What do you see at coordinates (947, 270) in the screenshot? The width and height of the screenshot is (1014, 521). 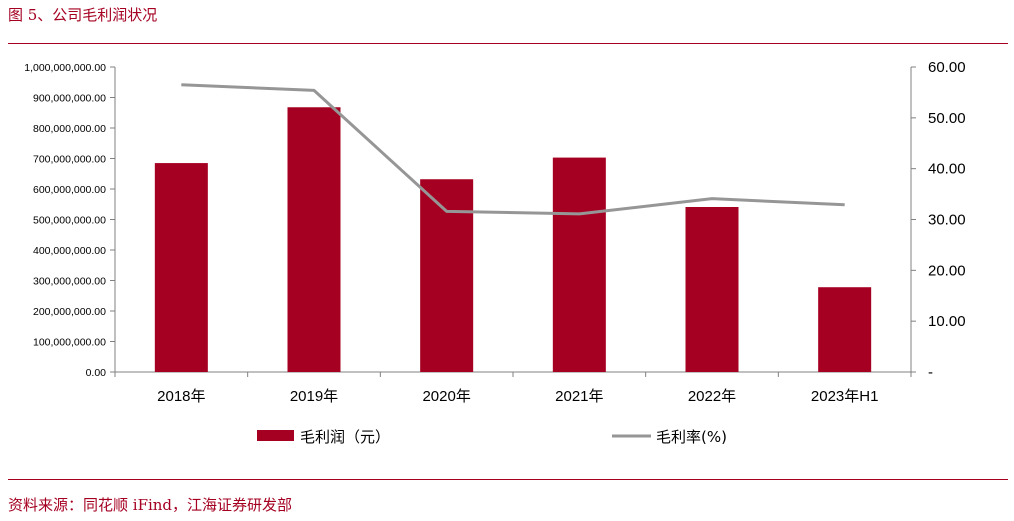 I see `right-tick-label: 20.00` at bounding box center [947, 270].